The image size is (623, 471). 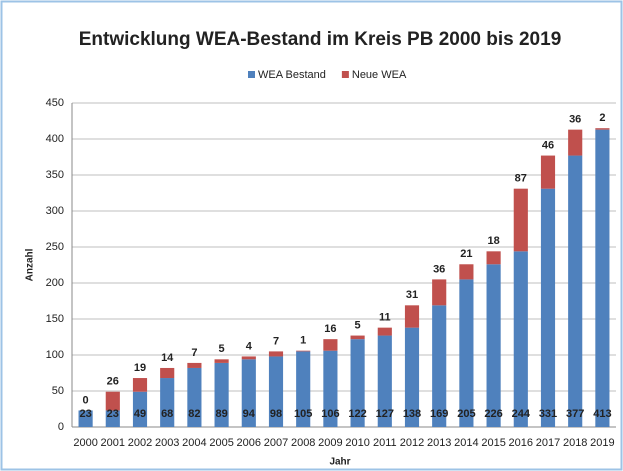 I want to click on y-tick-label: 350, so click(x=55, y=175).